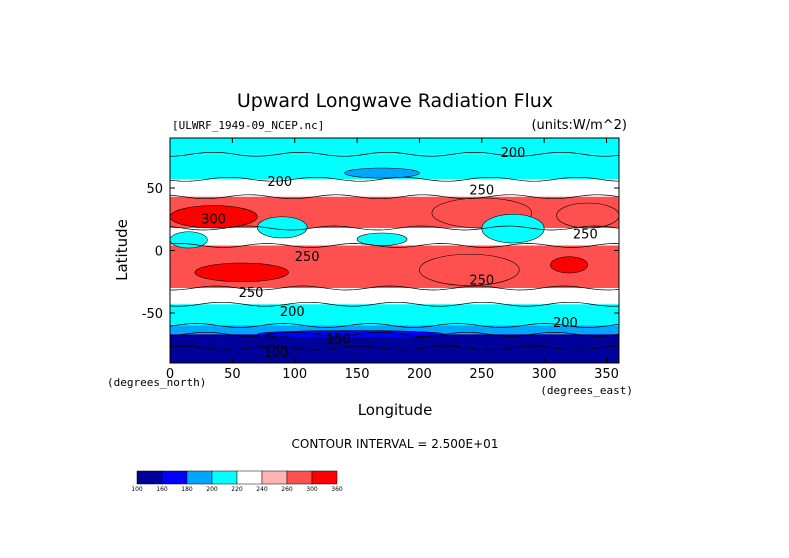 The image size is (789, 558). I want to click on y-axis-title: Latitude, so click(122, 250).